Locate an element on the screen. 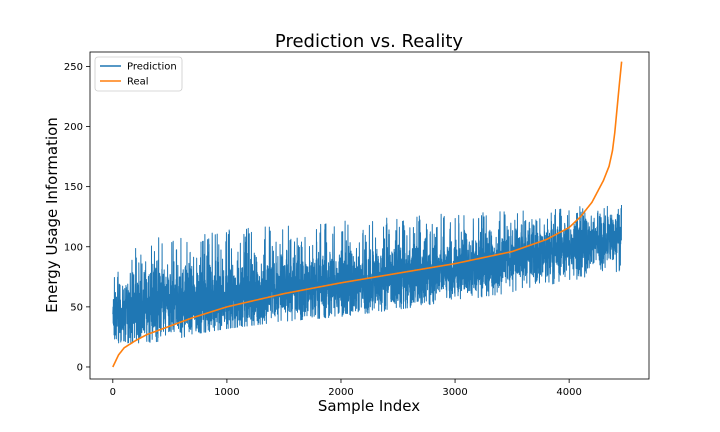  x-tick-label: 2000 is located at coordinates (340, 392).